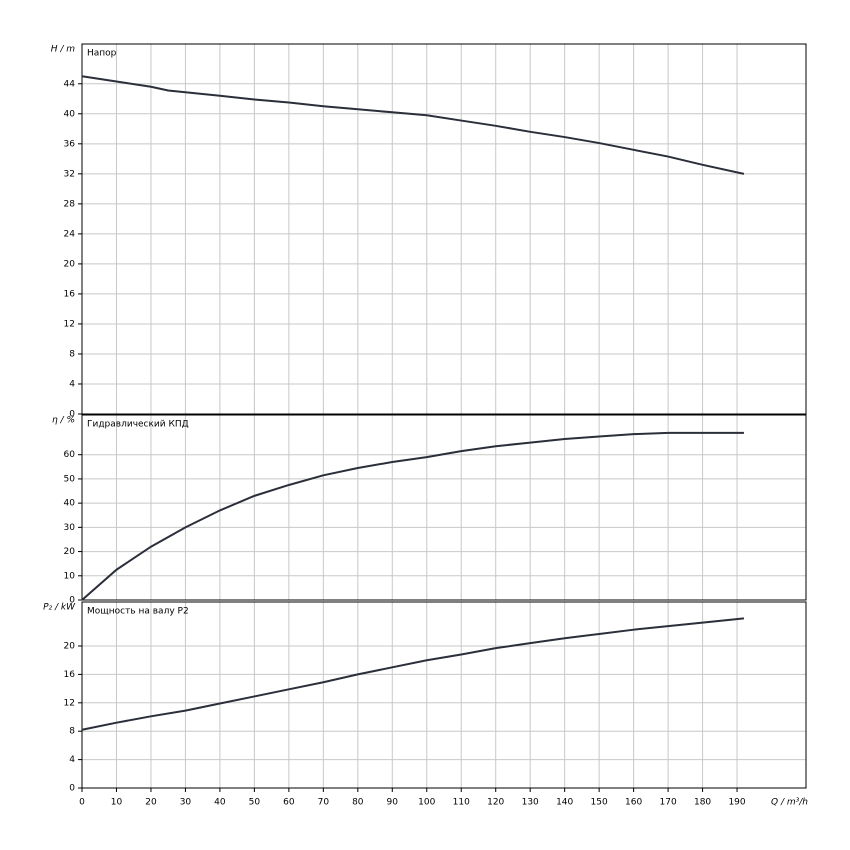 The width and height of the screenshot is (850, 850). What do you see at coordinates (70, 144) in the screenshot?
I see `y-tick-label: 36` at bounding box center [70, 144].